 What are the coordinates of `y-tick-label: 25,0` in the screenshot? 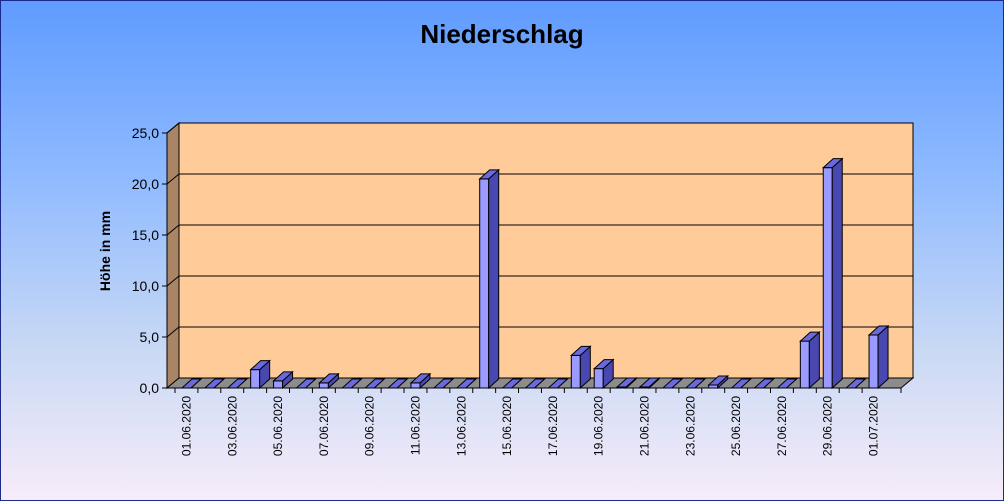 It's located at (145, 133).